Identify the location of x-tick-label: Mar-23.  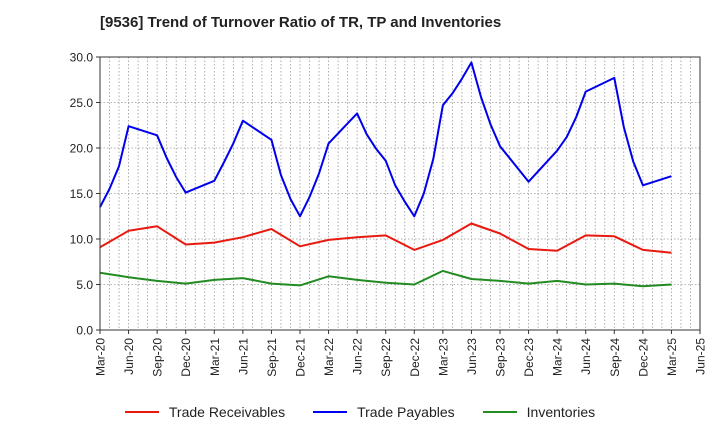
(443, 357).